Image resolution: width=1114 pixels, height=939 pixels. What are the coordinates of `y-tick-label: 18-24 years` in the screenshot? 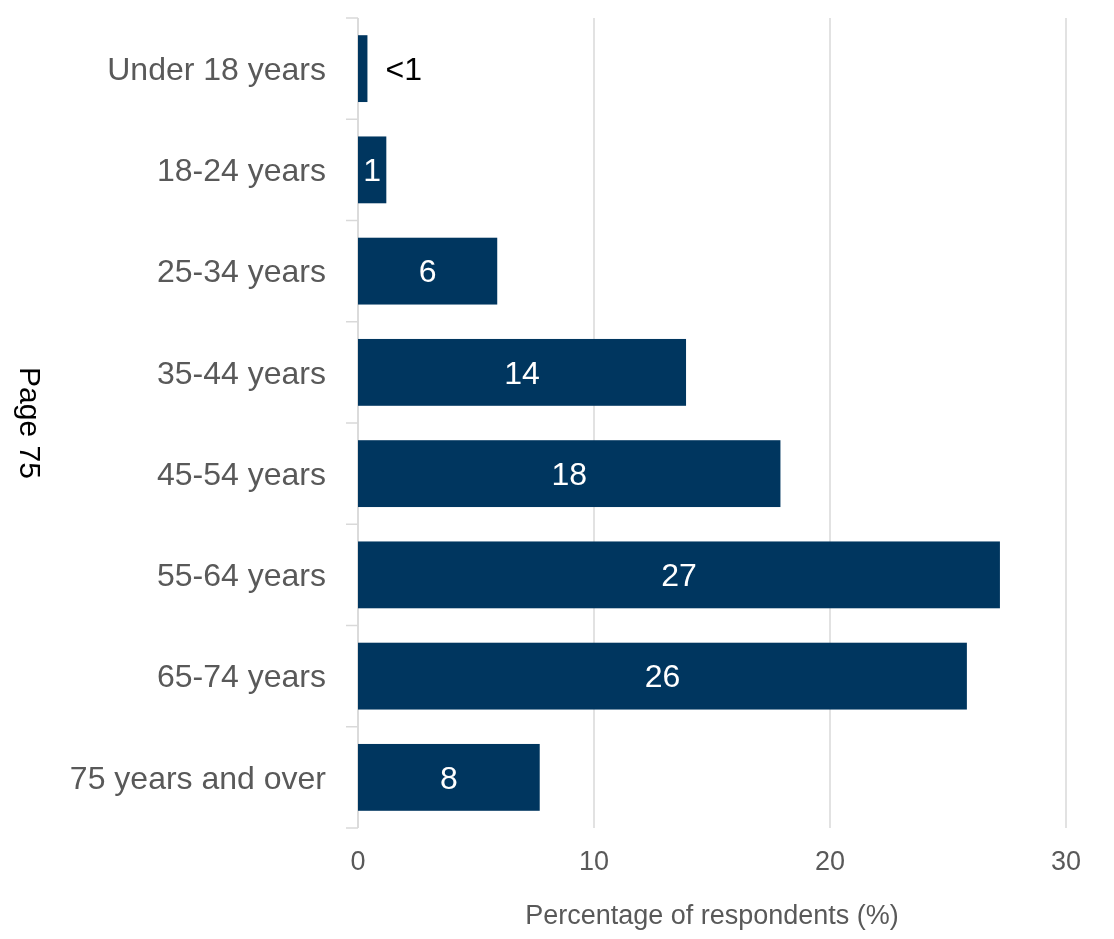 It's located at (241, 170).